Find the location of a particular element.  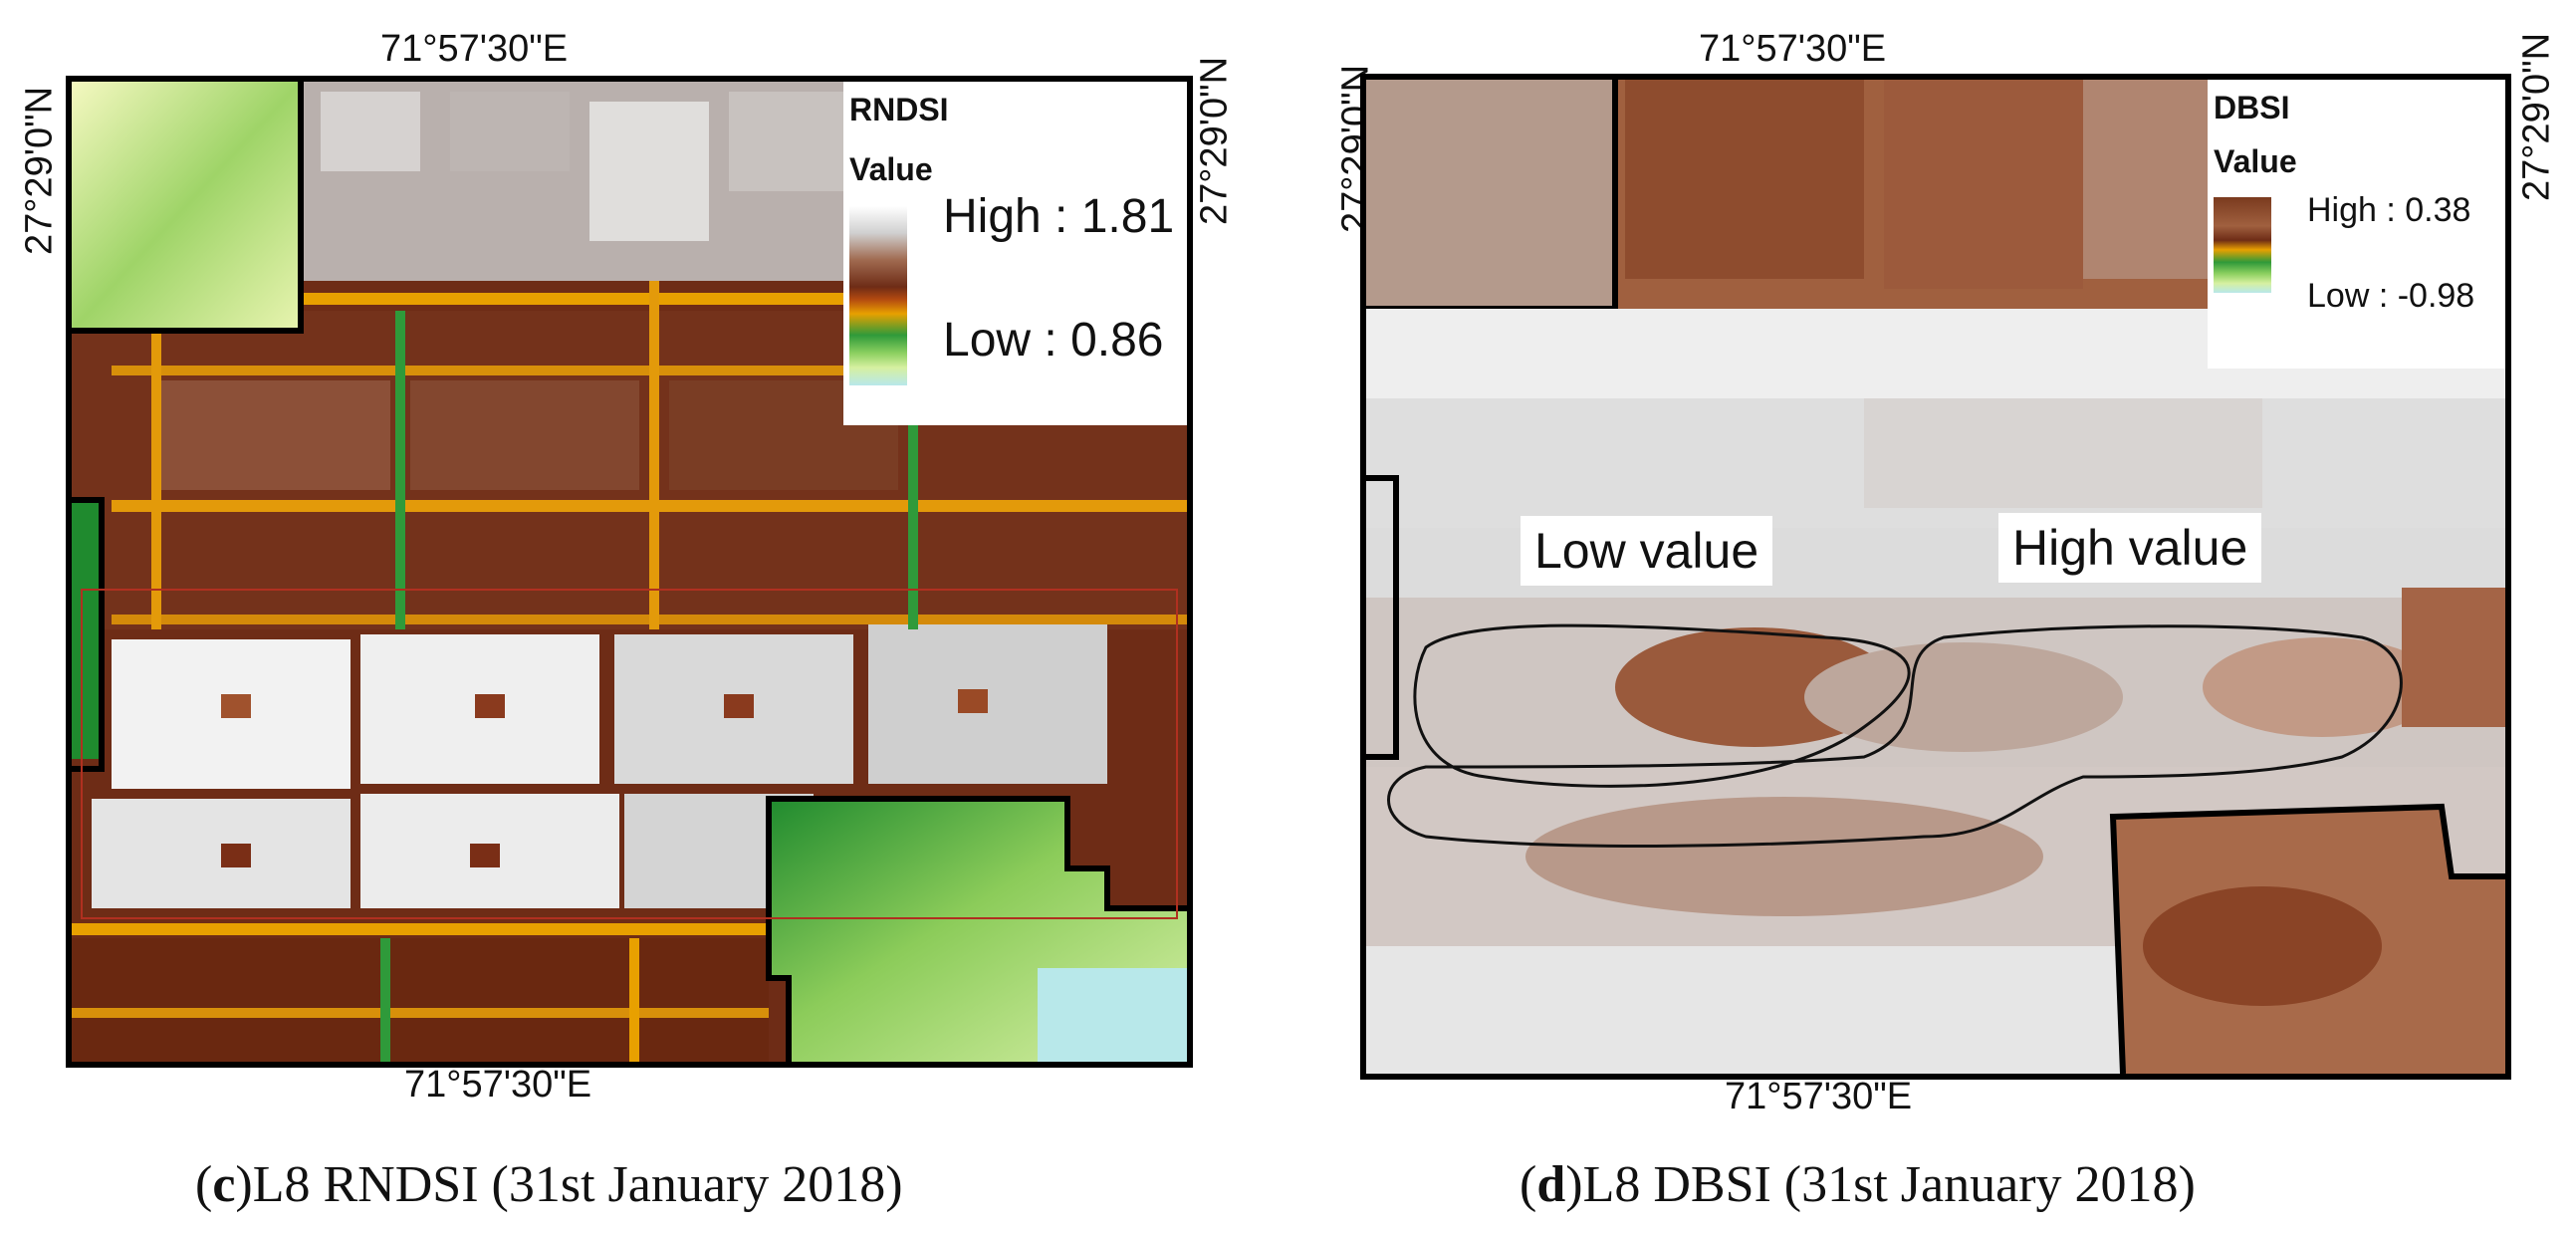

coord-top-c: 71°57'30"E is located at coordinates (474, 49).